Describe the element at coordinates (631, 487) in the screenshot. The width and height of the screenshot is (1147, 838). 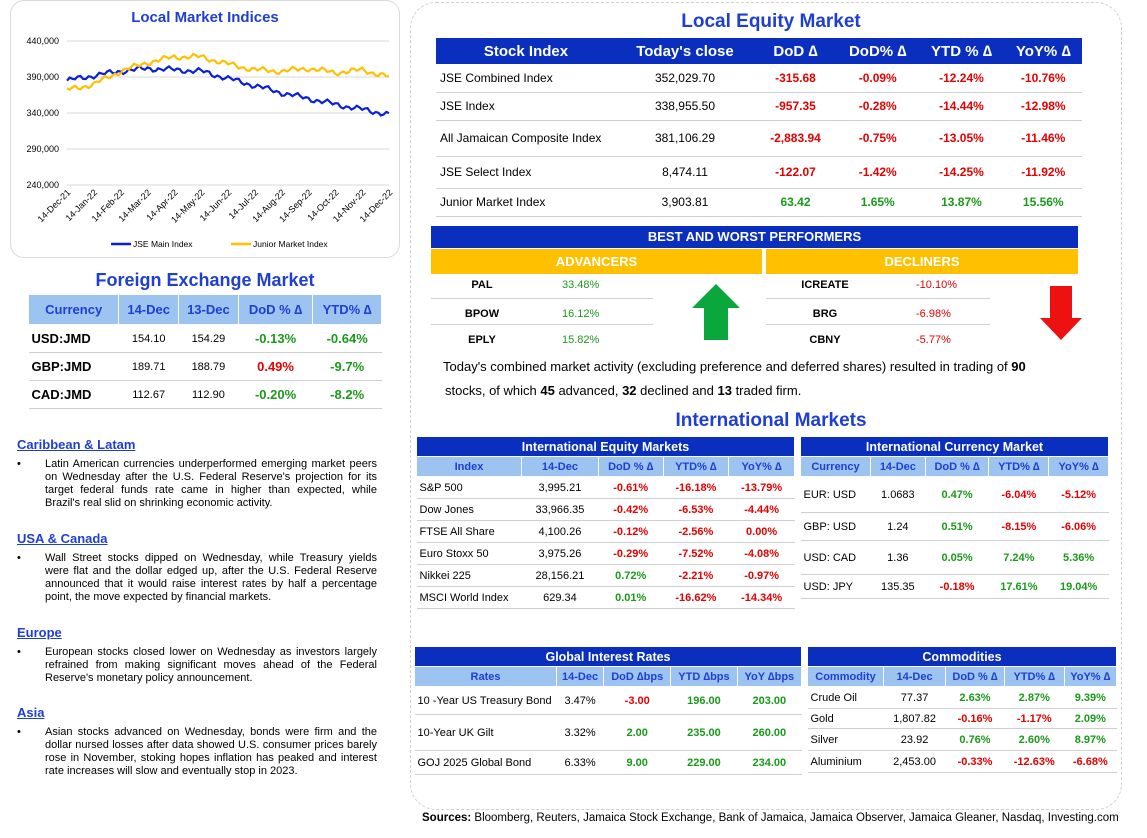
I see `table-cell: -0.61%` at that location.